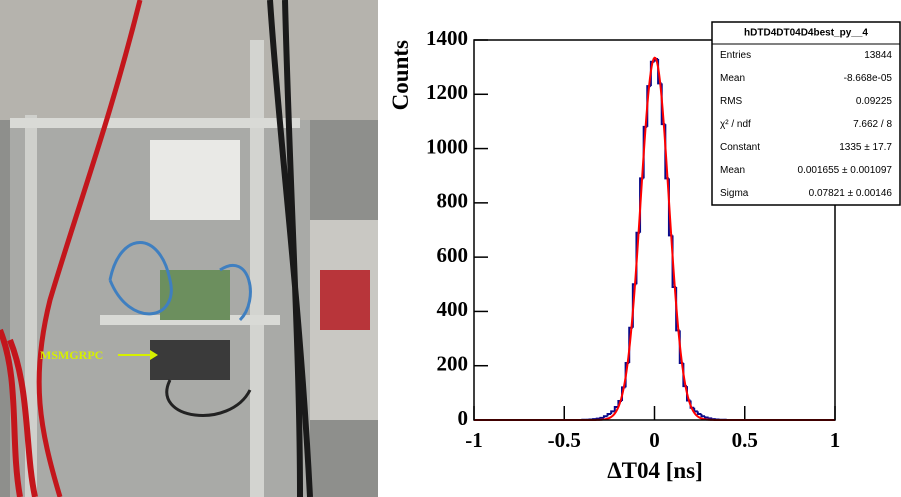 Image resolution: width=901 pixels, height=497 pixels. What do you see at coordinates (865, 147) in the screenshot?
I see `stats-value: 1335 ± 17.7` at bounding box center [865, 147].